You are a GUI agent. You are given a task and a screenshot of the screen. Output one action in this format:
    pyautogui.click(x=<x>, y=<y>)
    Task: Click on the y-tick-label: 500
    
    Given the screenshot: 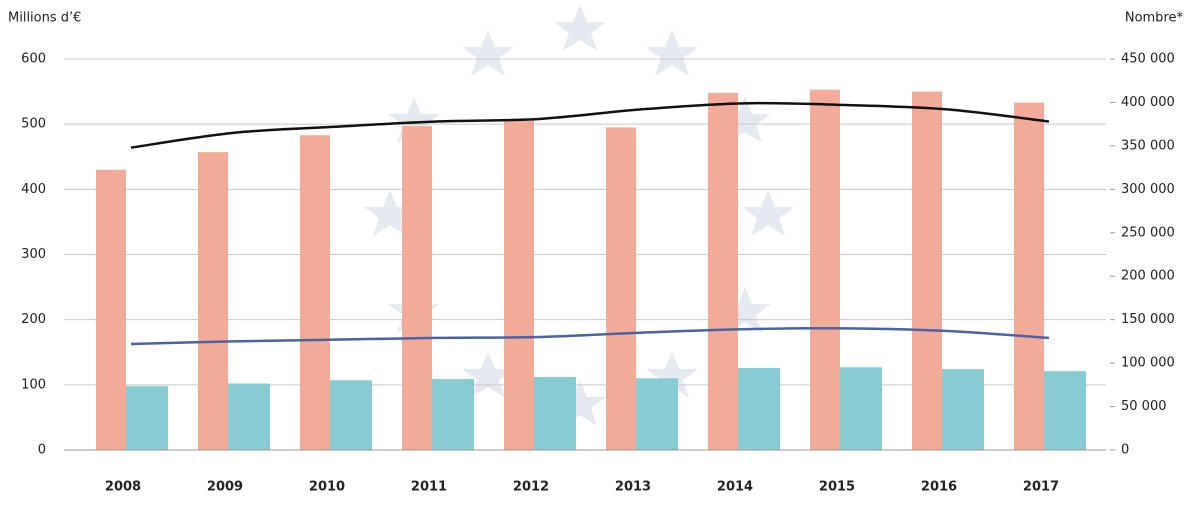 What is the action you would take?
    pyautogui.click(x=33, y=124)
    